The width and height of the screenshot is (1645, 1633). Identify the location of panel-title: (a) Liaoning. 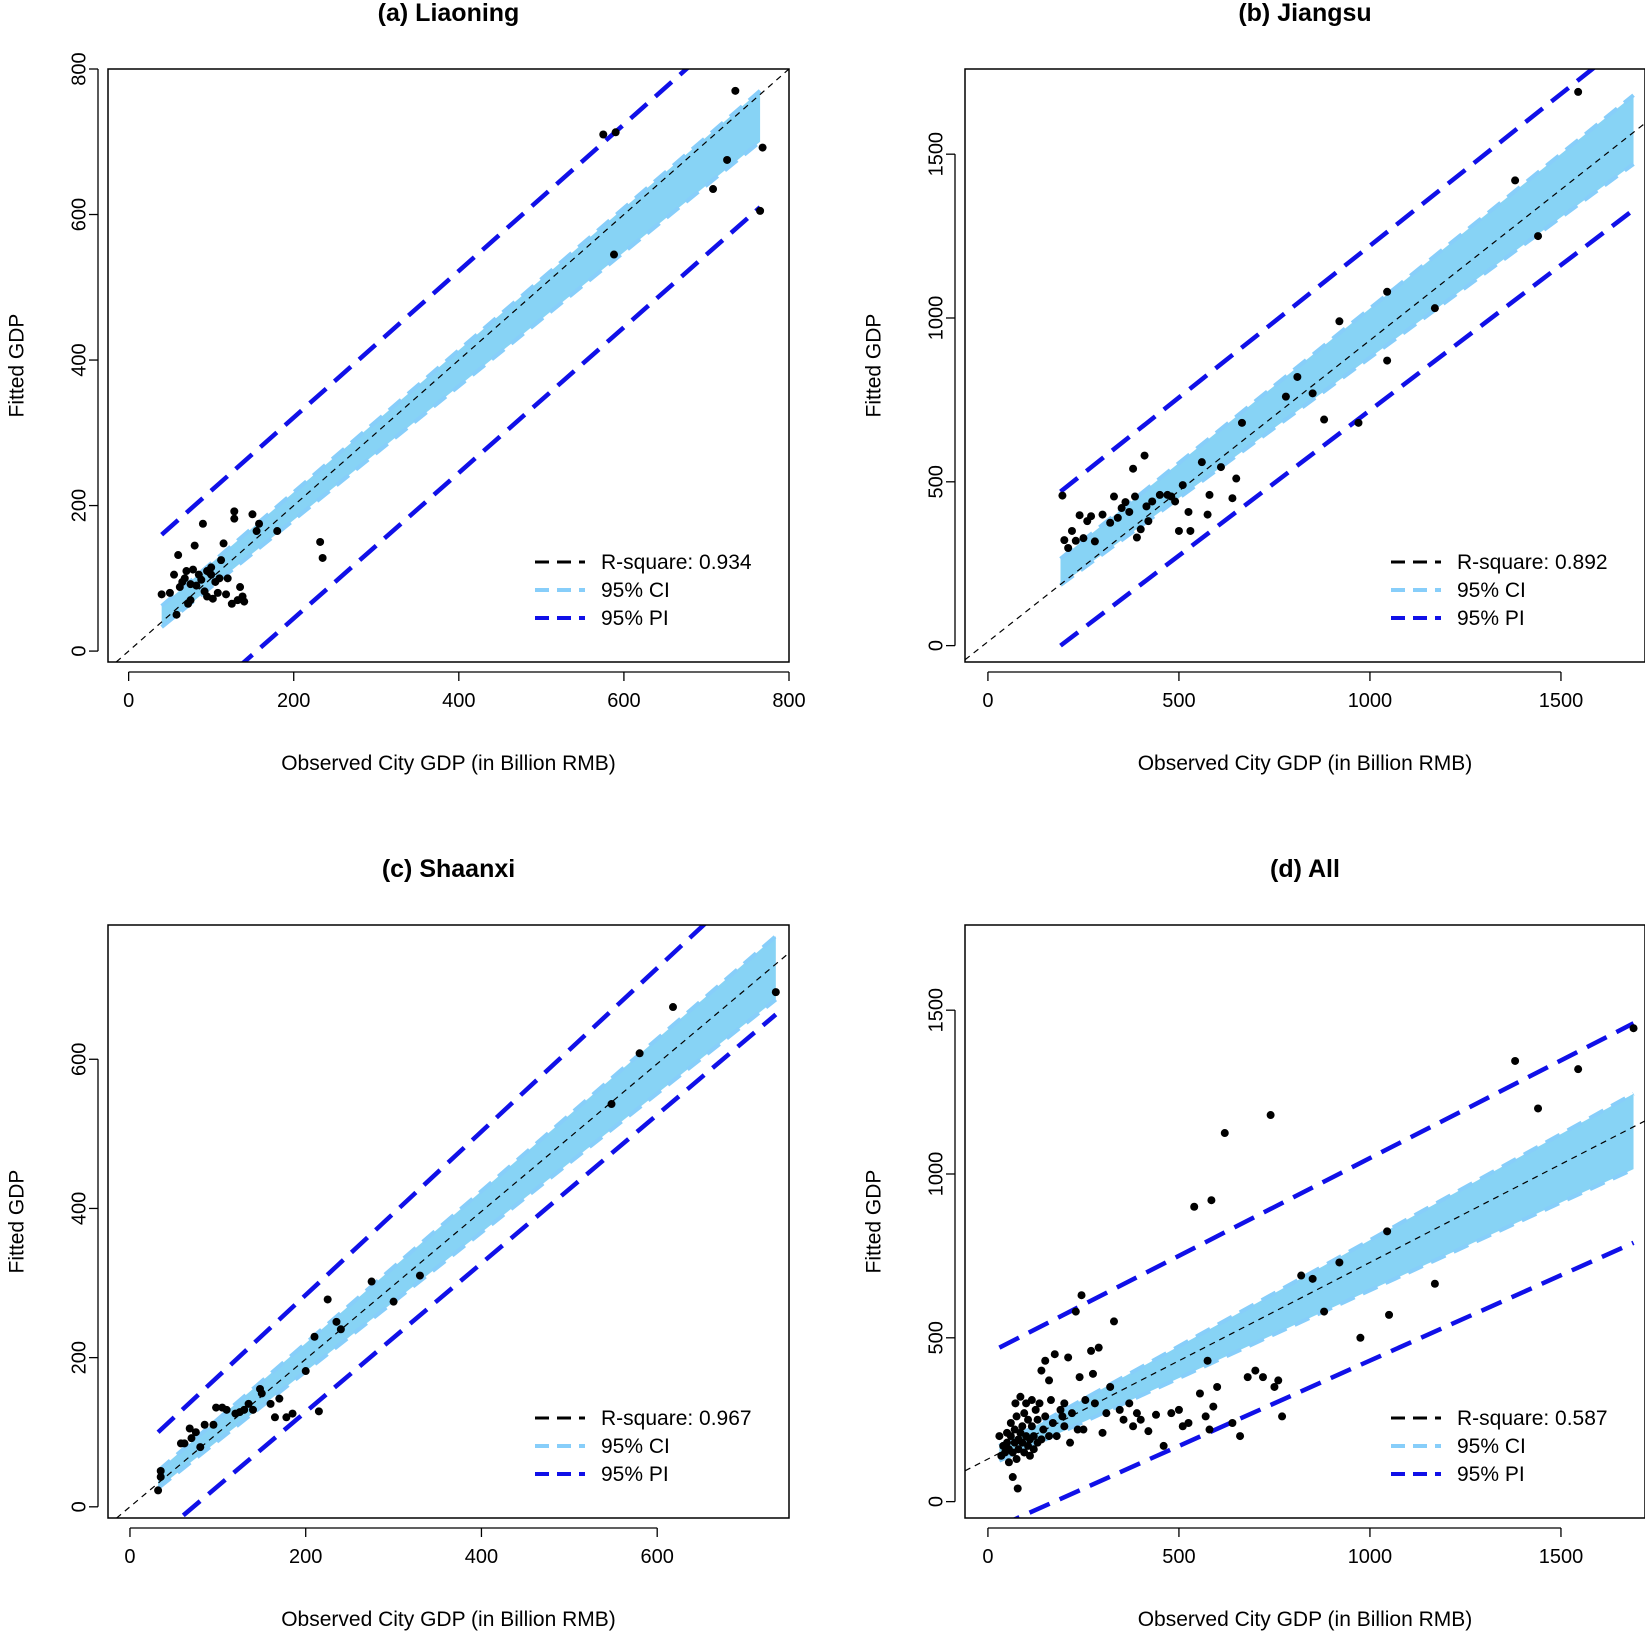
(449, 13).